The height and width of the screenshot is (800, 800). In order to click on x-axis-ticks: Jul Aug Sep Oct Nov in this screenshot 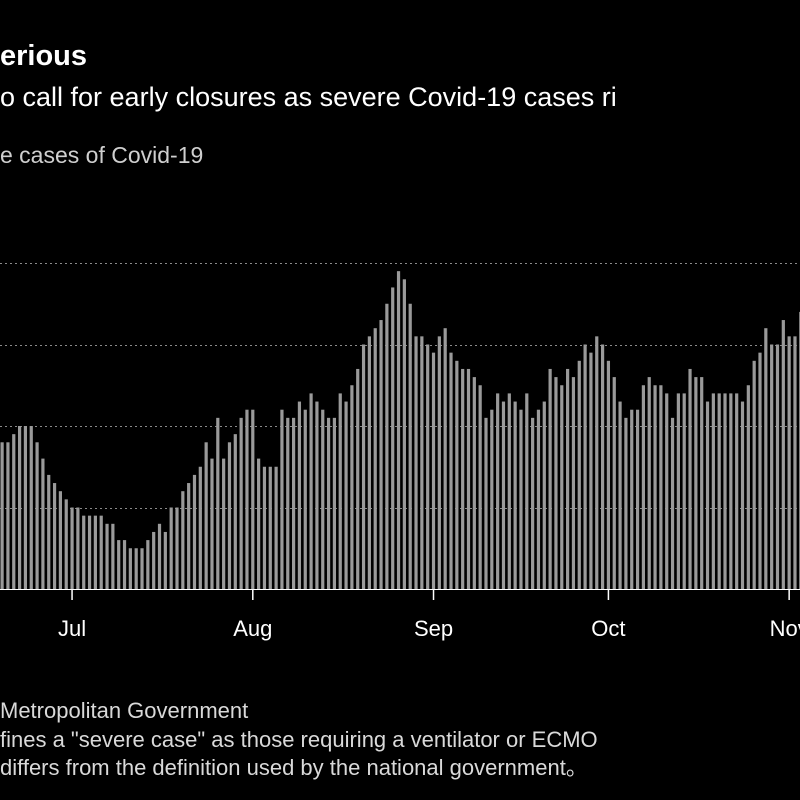, I will do `click(429, 615)`.